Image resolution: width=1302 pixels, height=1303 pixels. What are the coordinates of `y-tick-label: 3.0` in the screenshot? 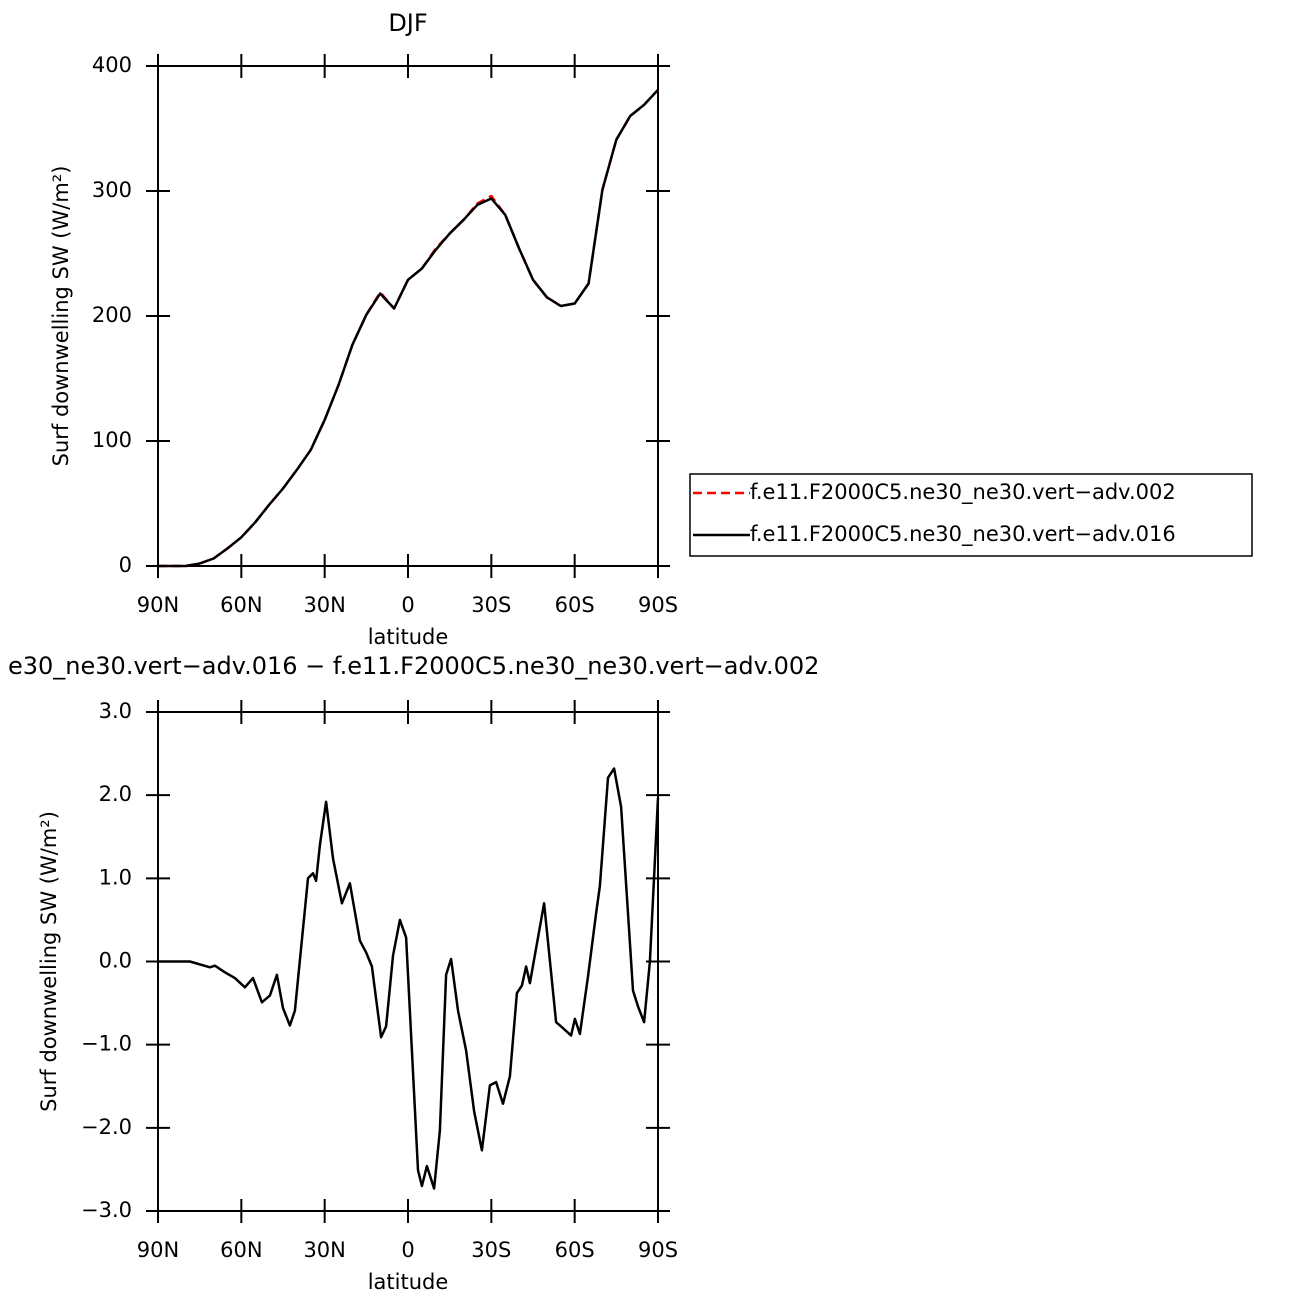 It's located at (115, 711).